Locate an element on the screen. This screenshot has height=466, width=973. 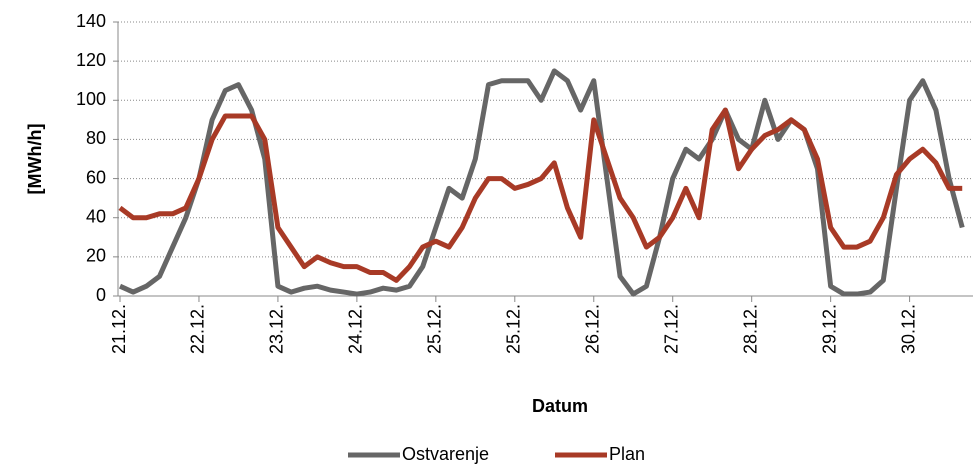
y-tick-label: 40 is located at coordinates (96, 216).